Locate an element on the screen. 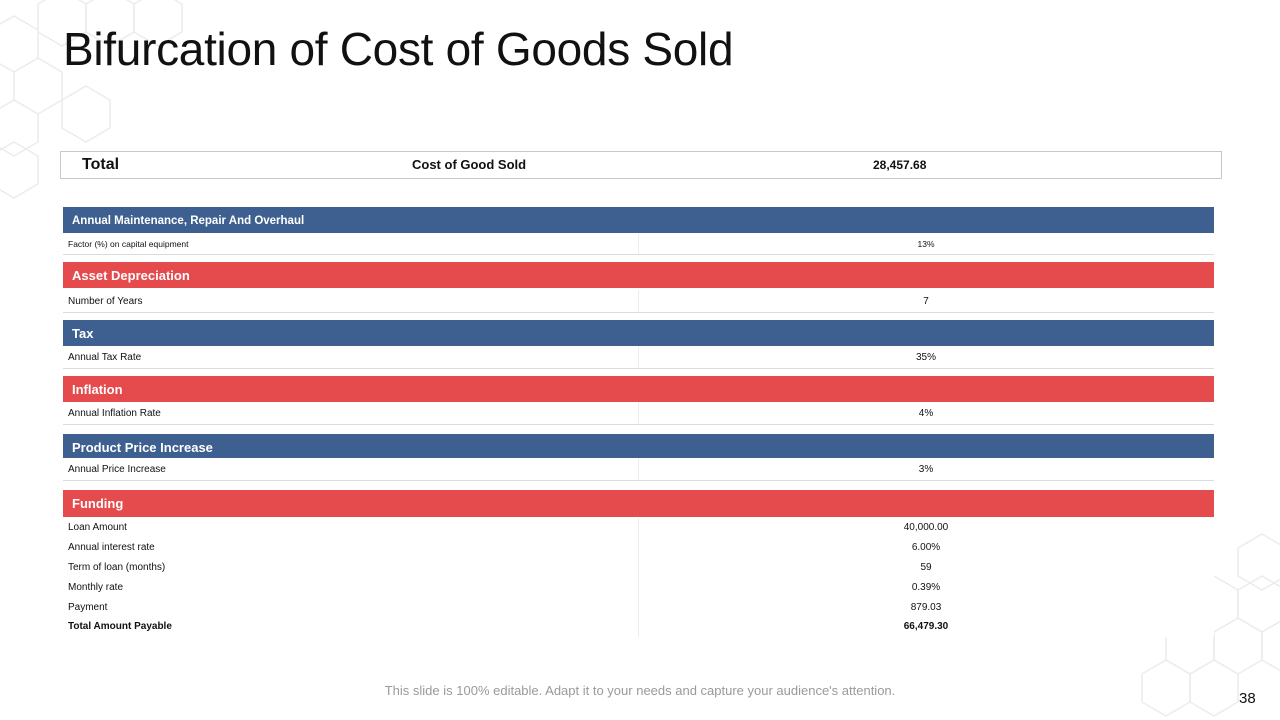 This screenshot has height=720, width=1280. row-label: Loan Amount is located at coordinates (97, 527).